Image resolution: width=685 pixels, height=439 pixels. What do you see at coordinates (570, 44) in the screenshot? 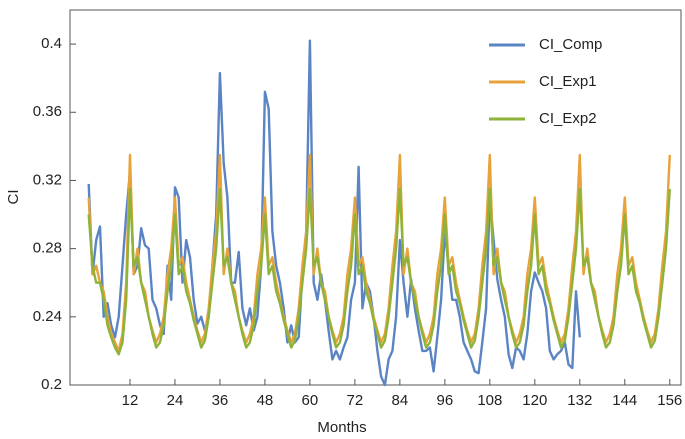
I see `legend-label: CI_Comp` at bounding box center [570, 44].